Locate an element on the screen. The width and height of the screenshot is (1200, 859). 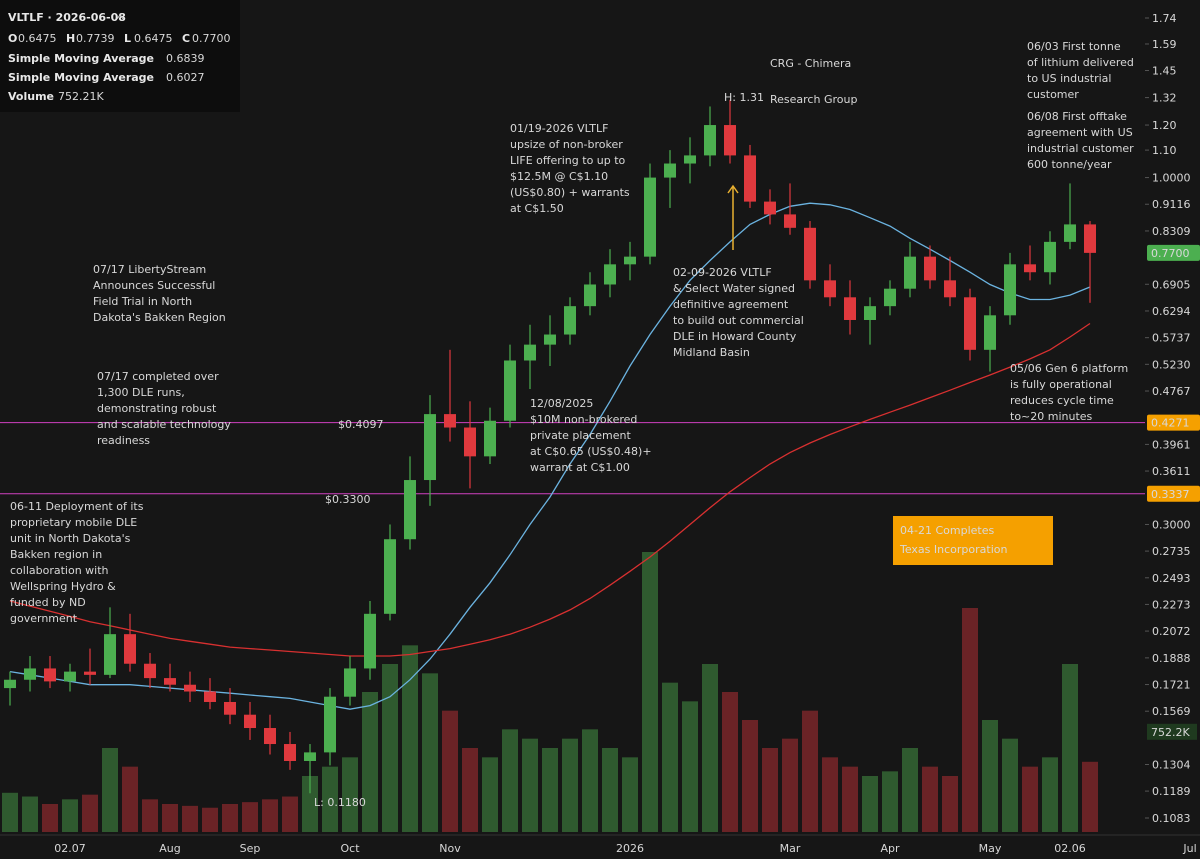
x-tick-label: Sep is located at coordinates (250, 848).